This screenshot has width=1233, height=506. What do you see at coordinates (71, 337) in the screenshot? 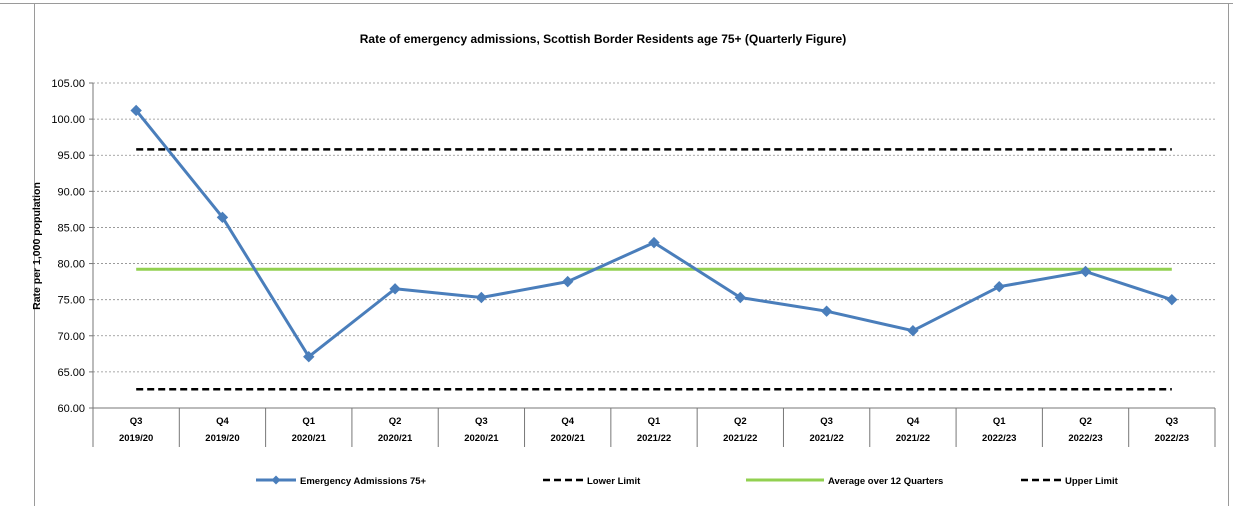
I see `y-tick-label: 70.00` at bounding box center [71, 337].